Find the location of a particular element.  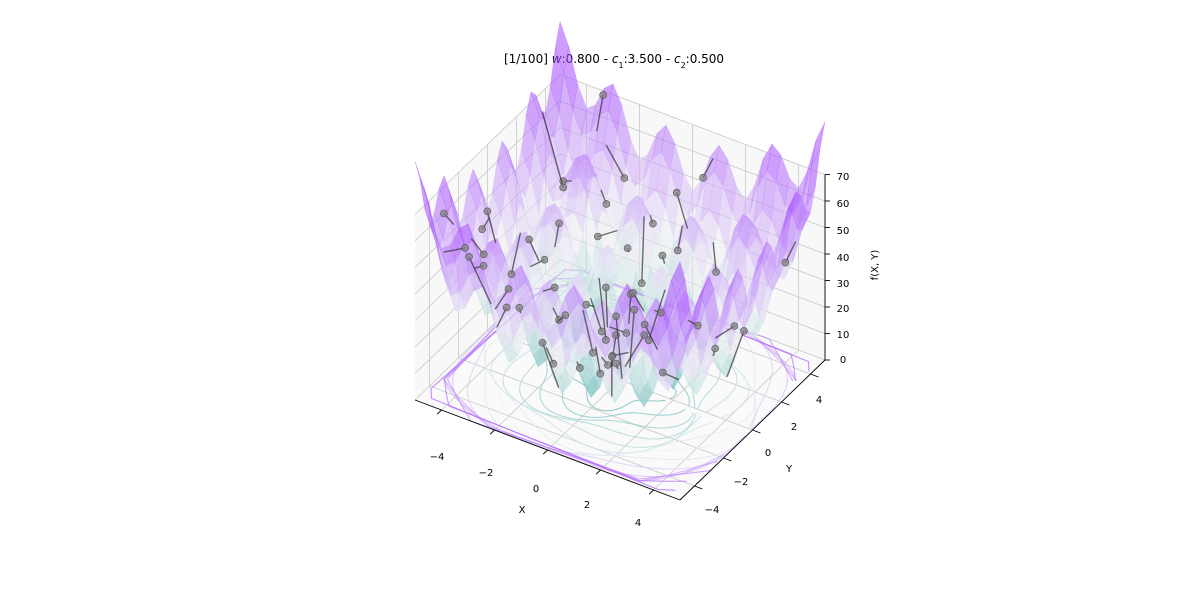

z-axis-label: f(X, Y) is located at coordinates (875, 265).